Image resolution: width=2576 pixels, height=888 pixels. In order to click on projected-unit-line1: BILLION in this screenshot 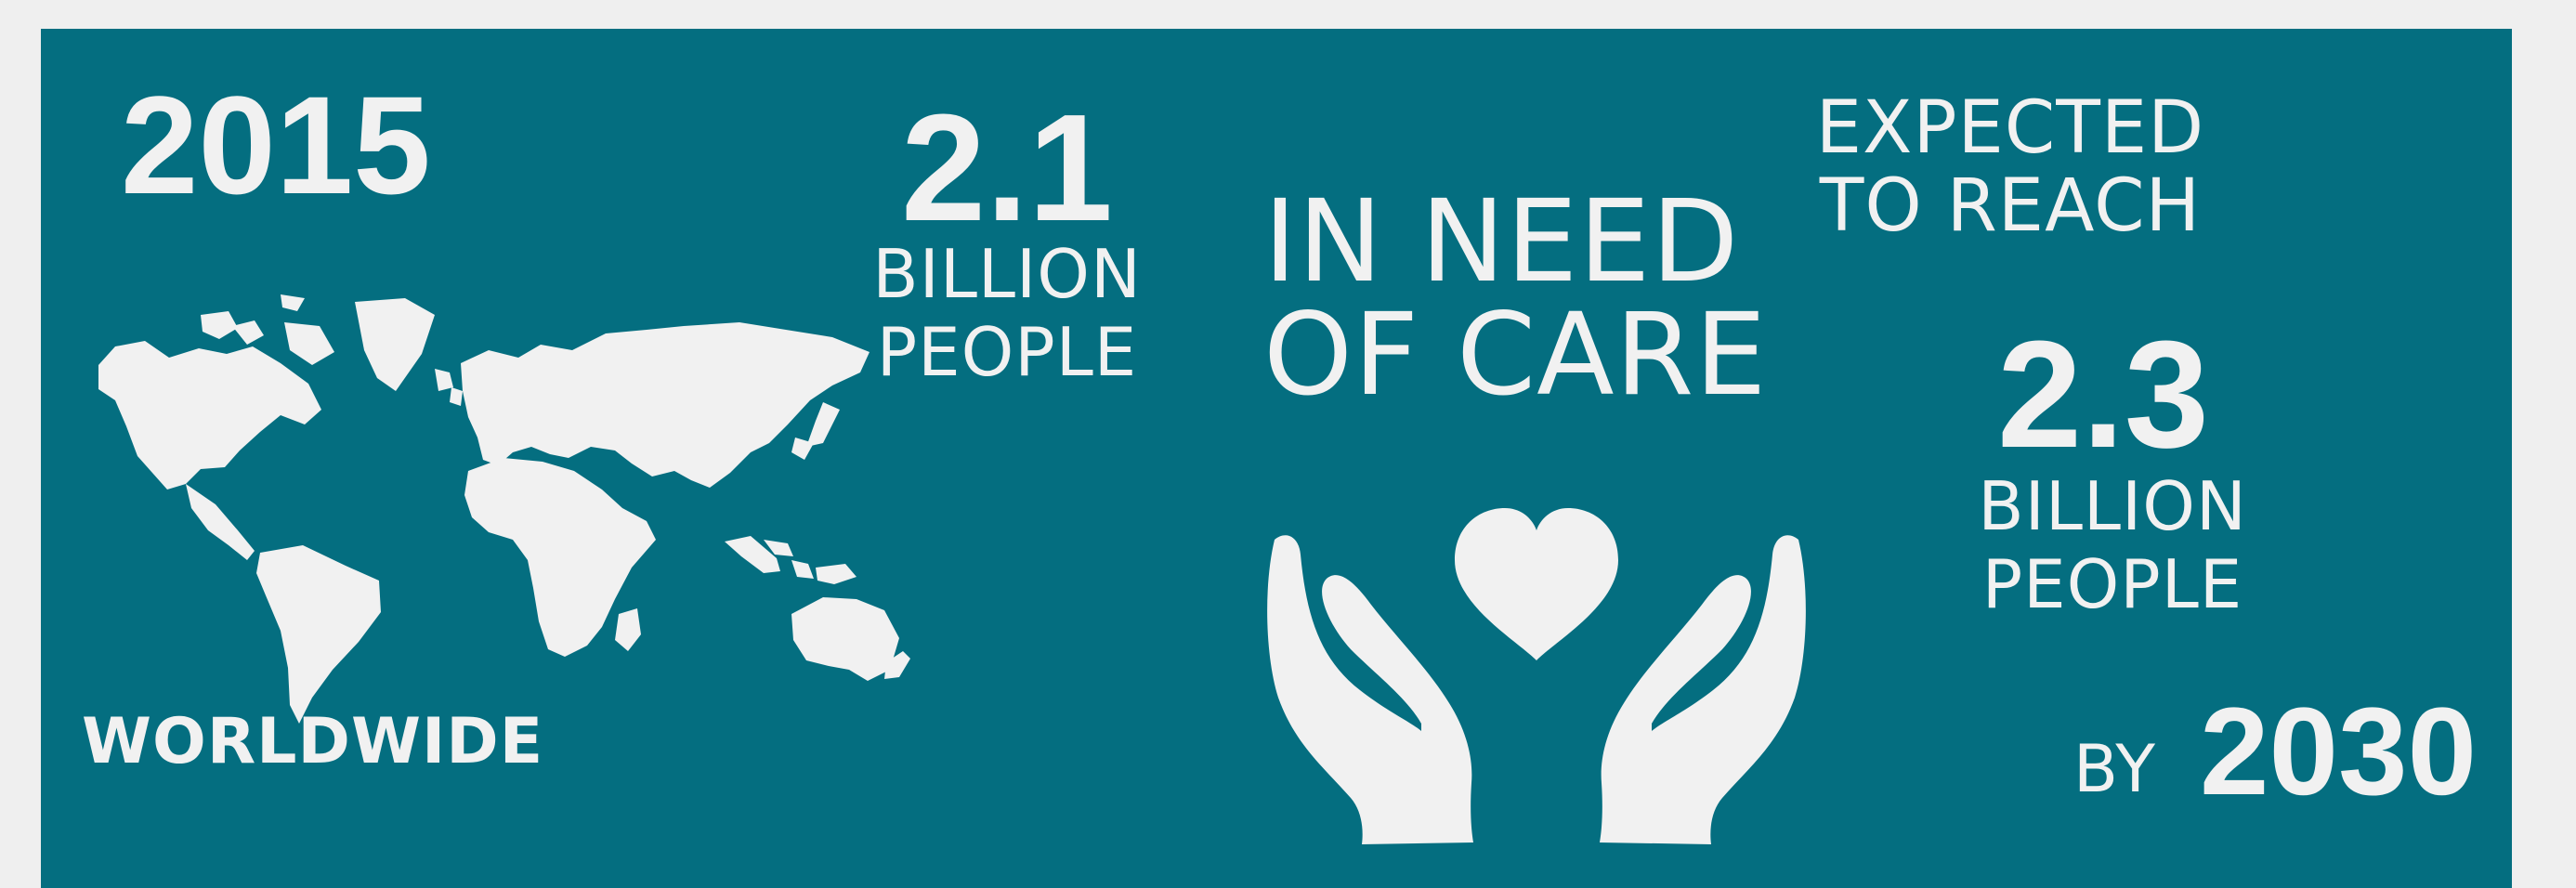, I will do `click(2112, 506)`.